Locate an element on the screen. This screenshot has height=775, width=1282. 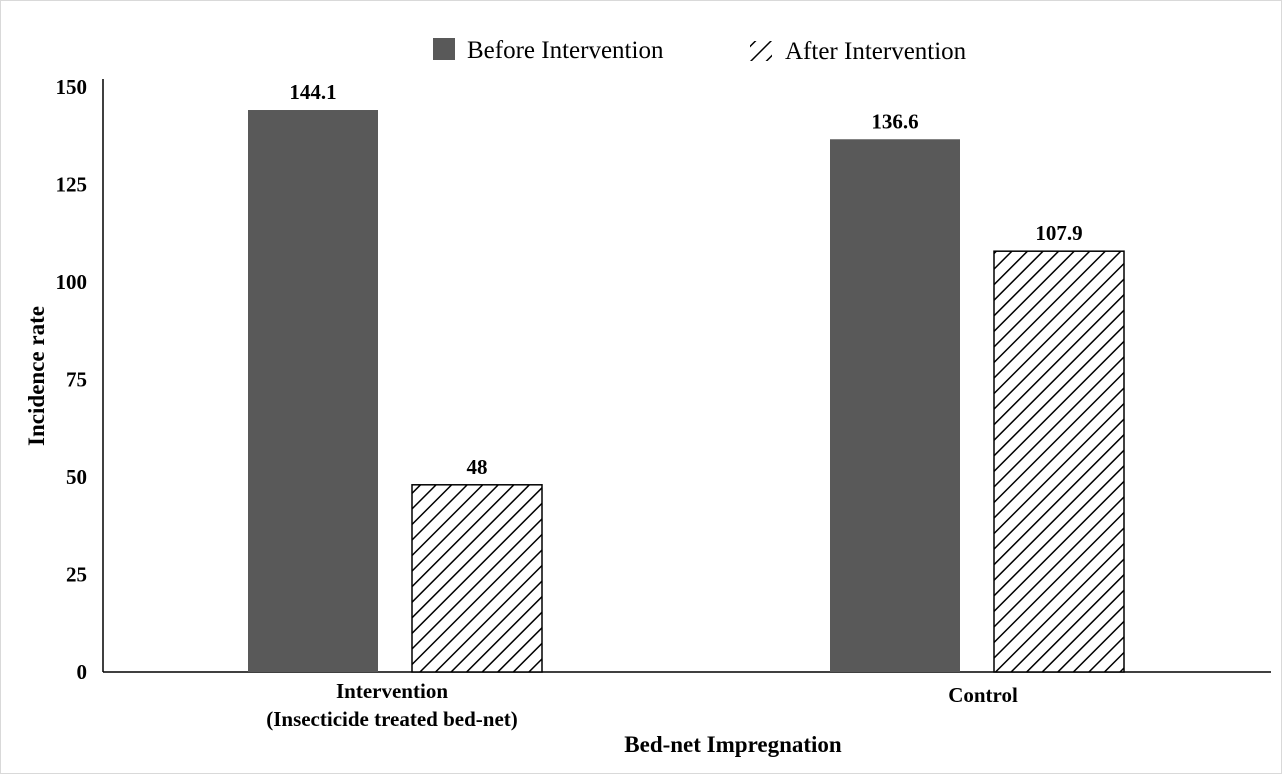
data-label: 107.9 is located at coordinates (1058, 233).